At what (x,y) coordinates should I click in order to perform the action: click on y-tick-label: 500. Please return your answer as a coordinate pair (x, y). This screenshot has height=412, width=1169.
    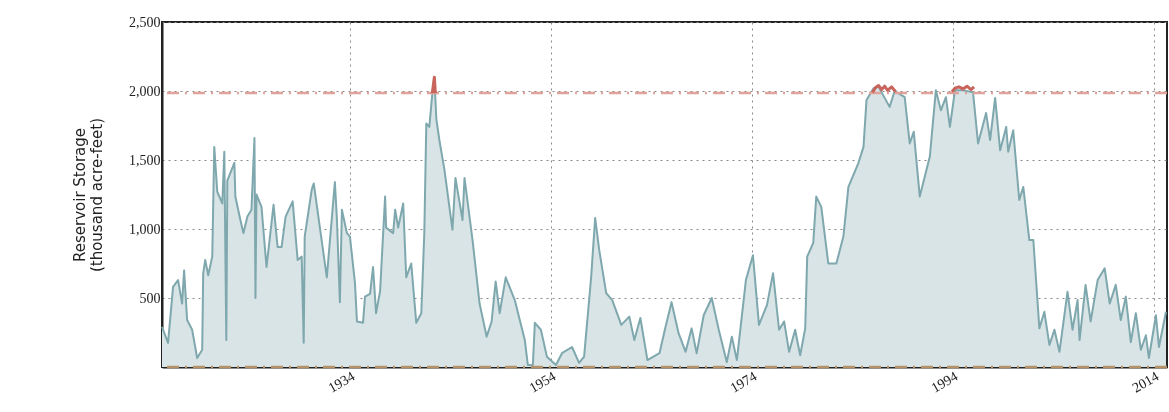
    Looking at the image, I should click on (150, 298).